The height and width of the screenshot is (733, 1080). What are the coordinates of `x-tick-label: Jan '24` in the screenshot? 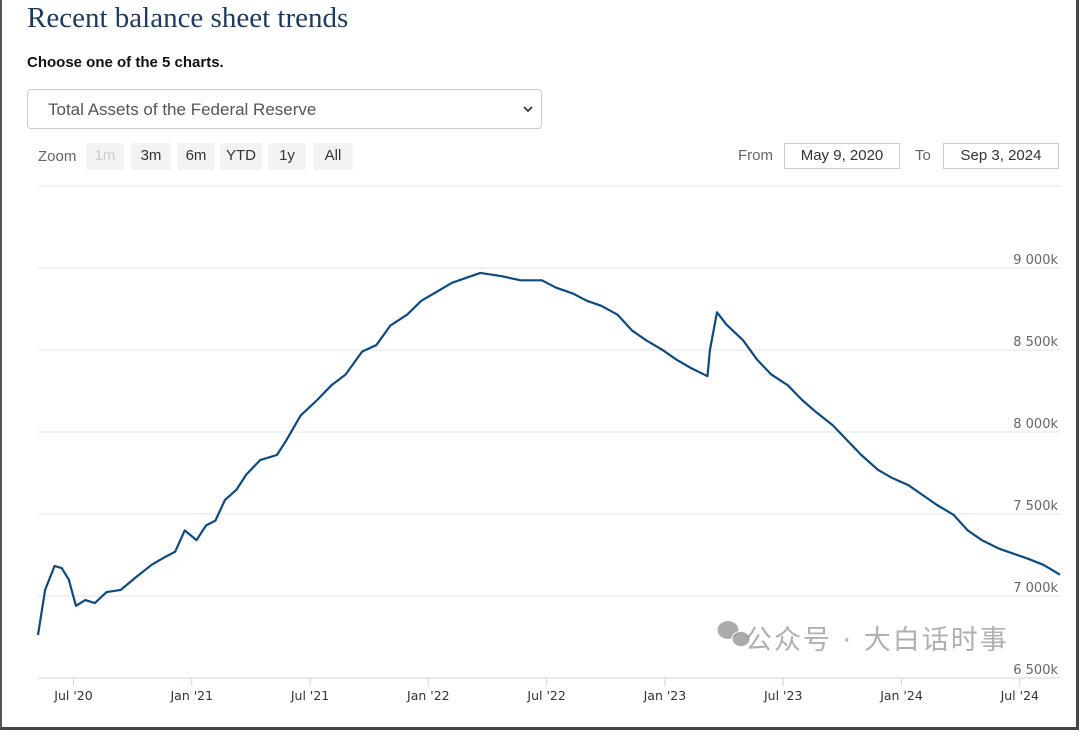 It's located at (901, 695).